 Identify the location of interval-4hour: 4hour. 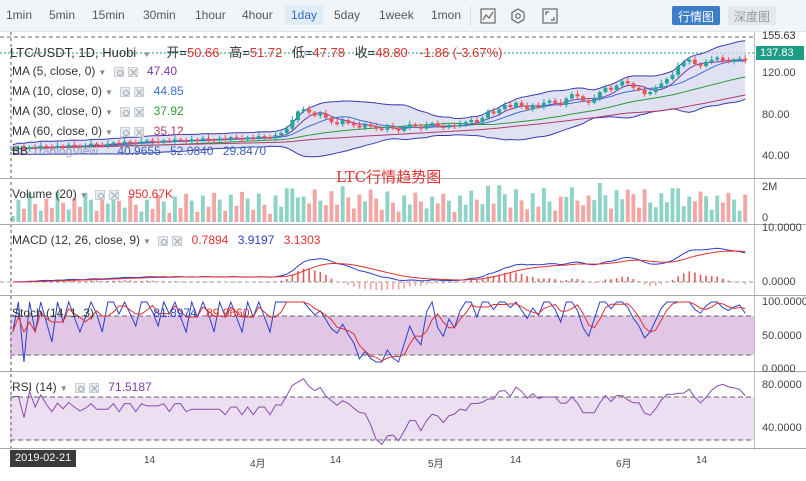
(257, 15).